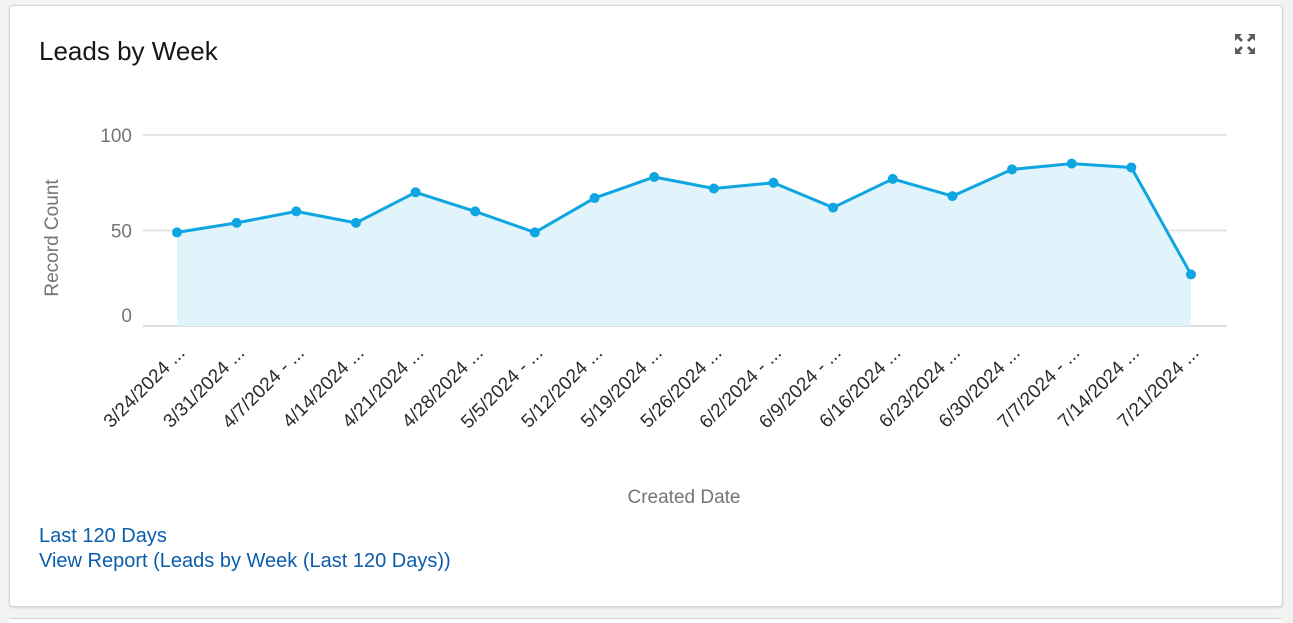 The width and height of the screenshot is (1293, 623). Describe the element at coordinates (645, 620) in the screenshot. I see `next-card-edge` at that location.